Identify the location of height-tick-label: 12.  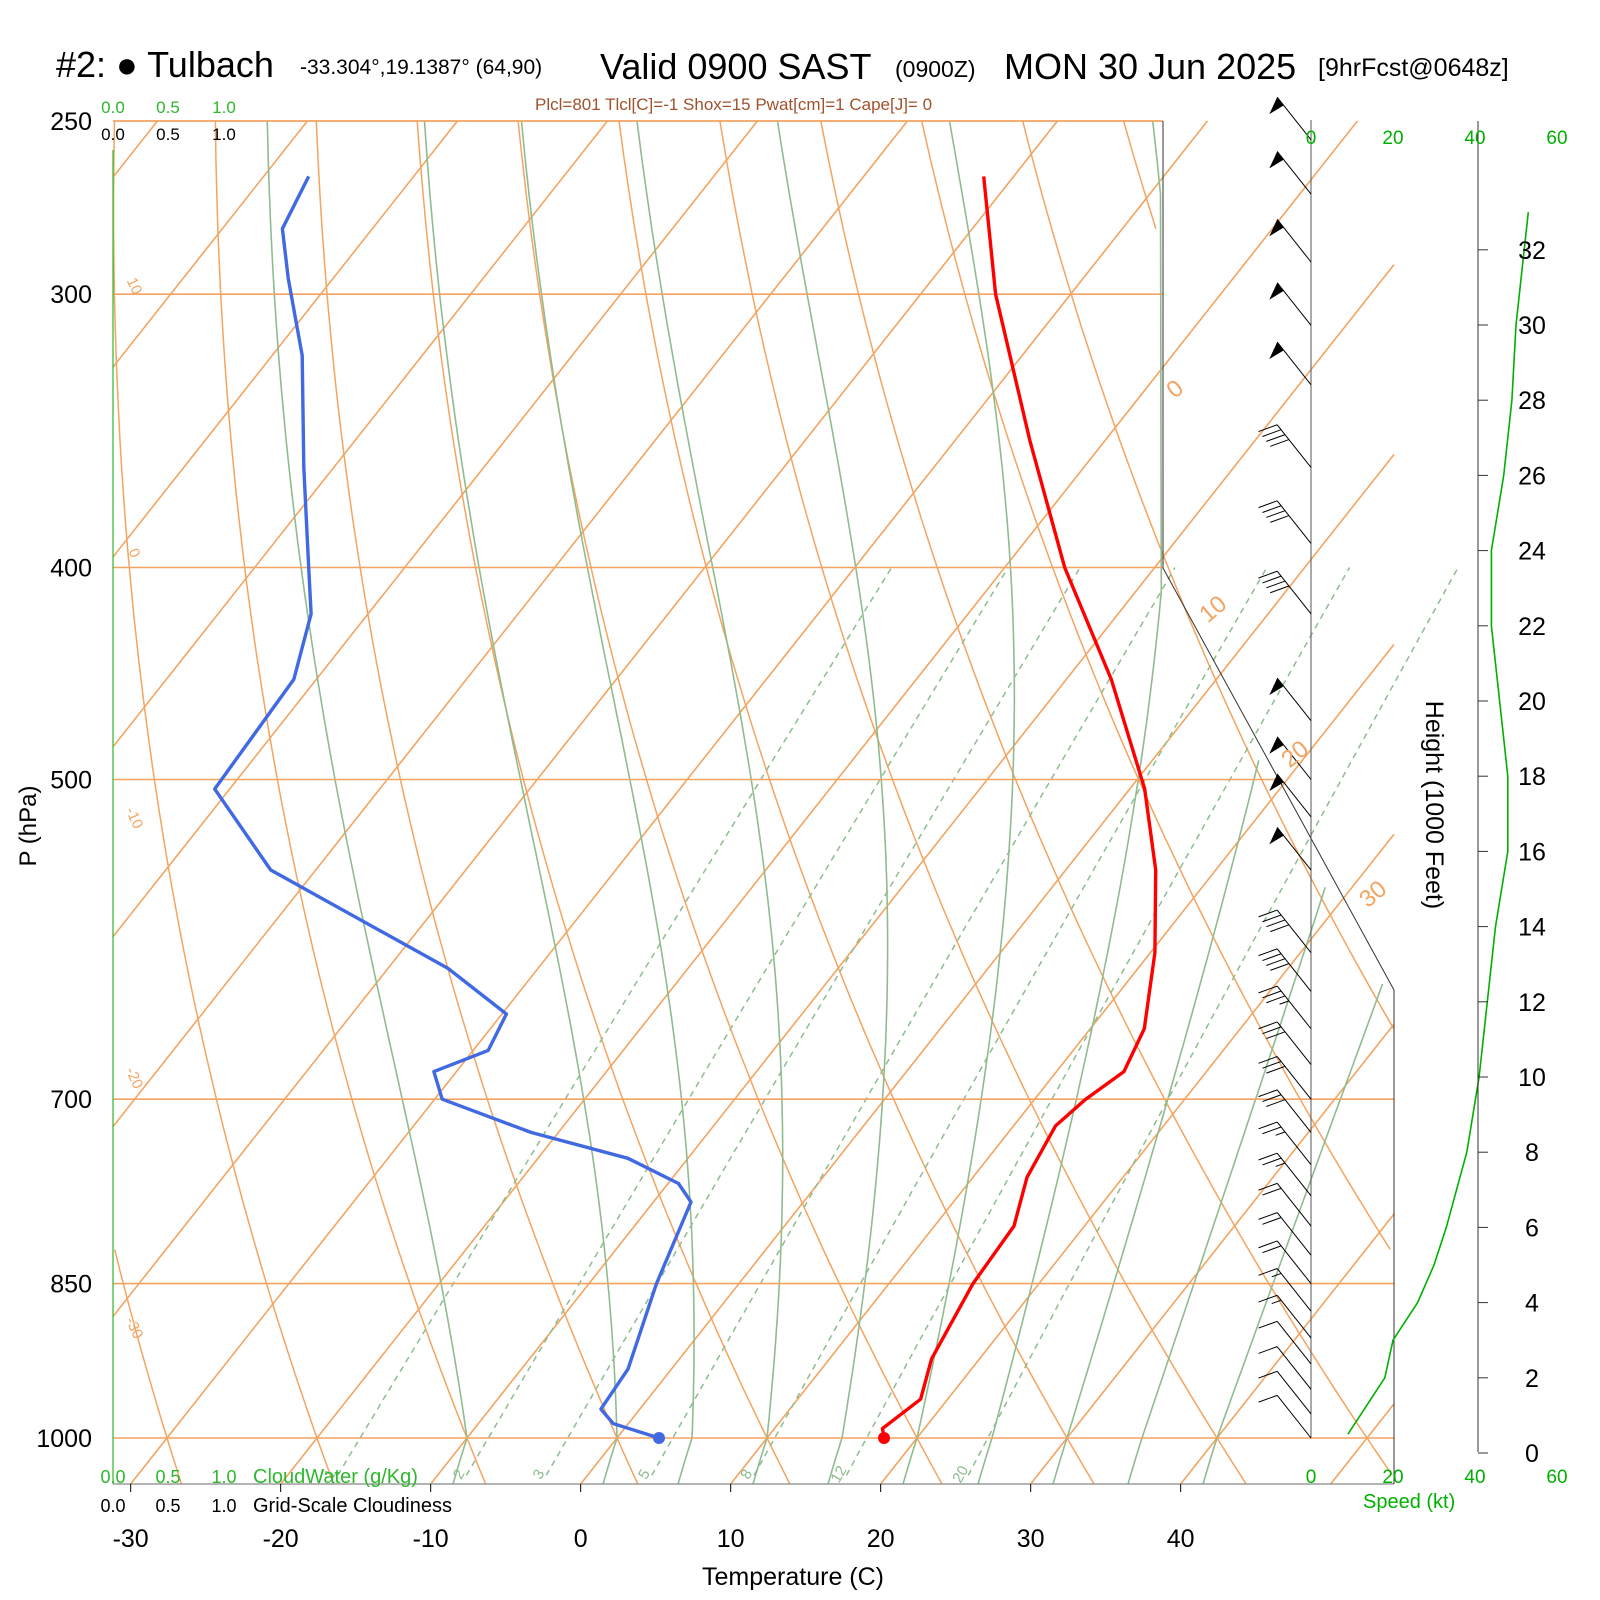
(1532, 1003).